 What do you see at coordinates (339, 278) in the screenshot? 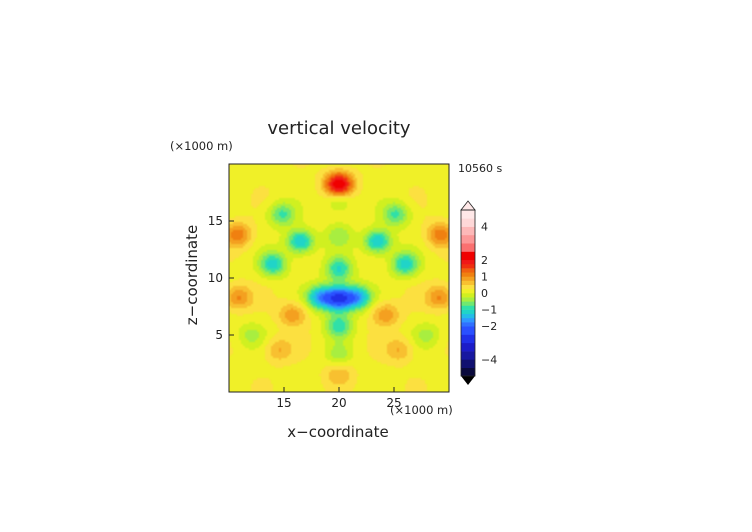
I see `velocity-field` at bounding box center [339, 278].